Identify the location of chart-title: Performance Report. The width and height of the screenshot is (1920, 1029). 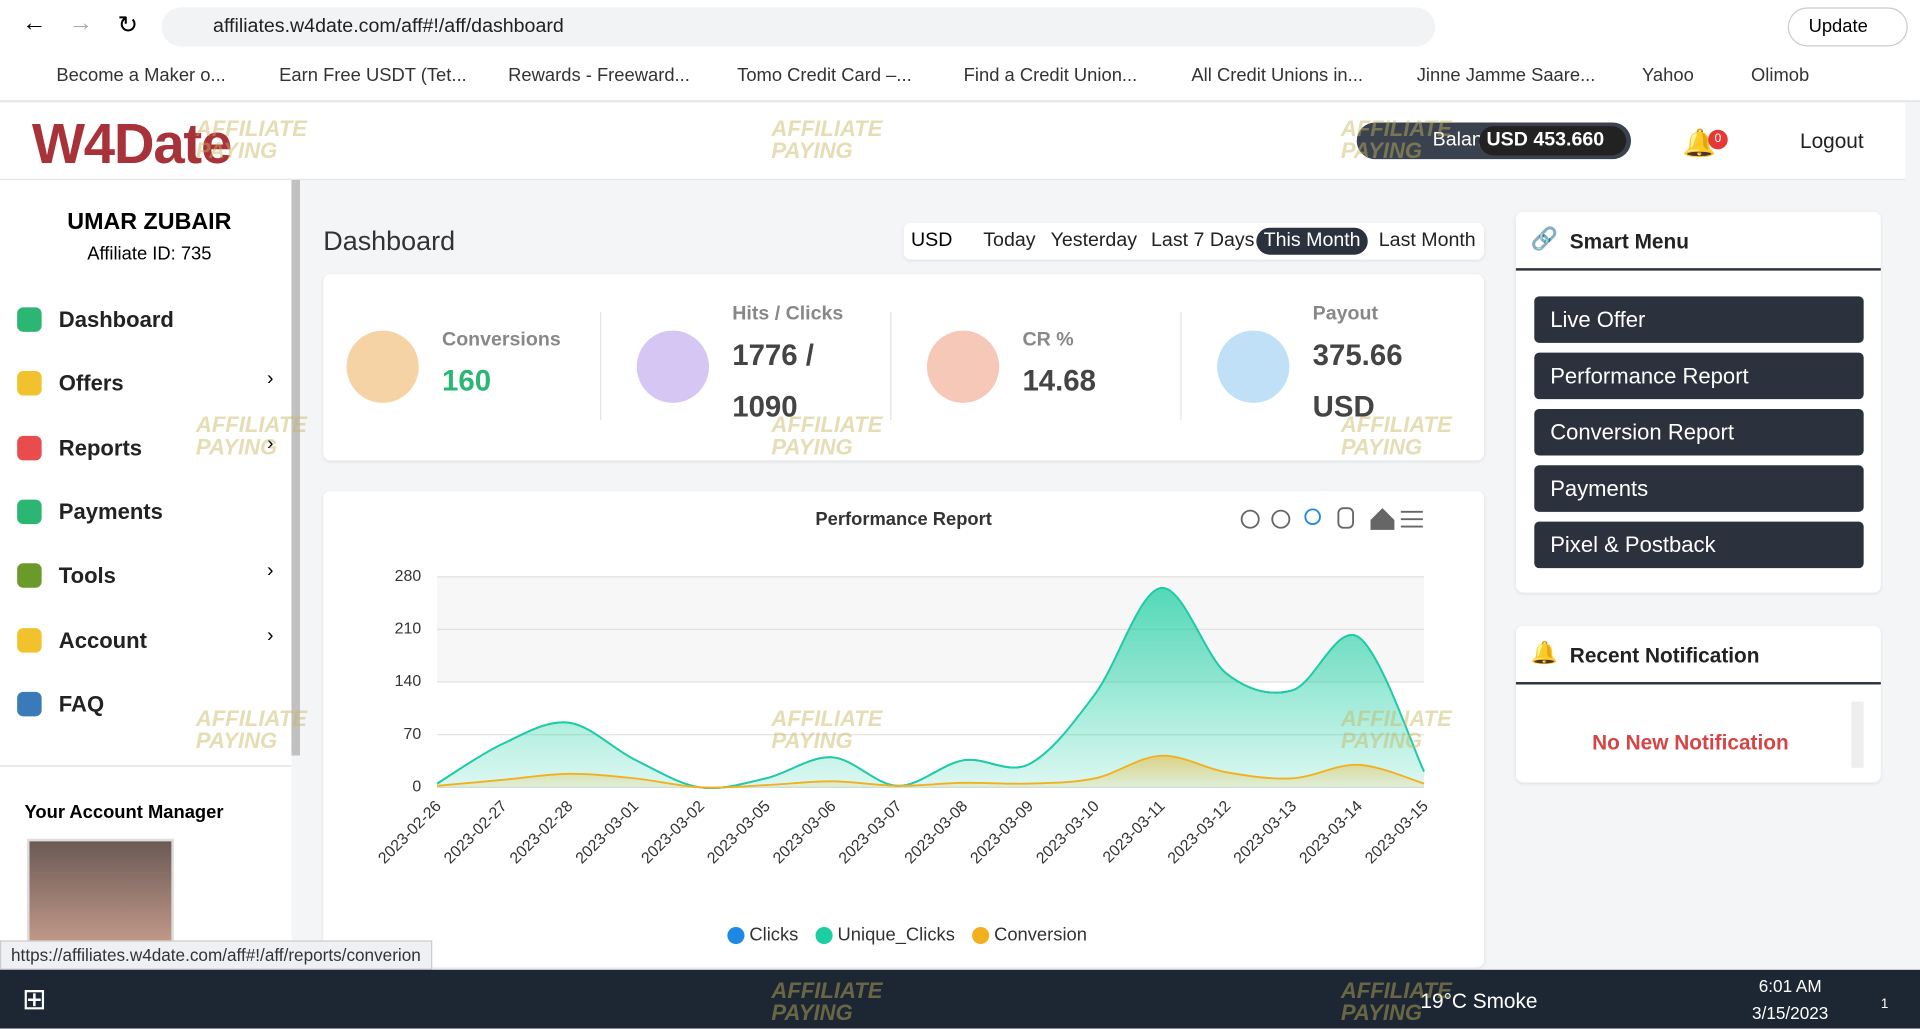
(903, 518).